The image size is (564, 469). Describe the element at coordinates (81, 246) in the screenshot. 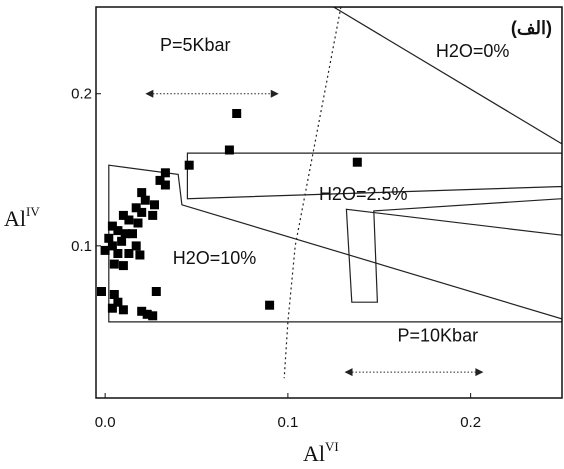

I see `y-tick-label-0: 0.1` at that location.